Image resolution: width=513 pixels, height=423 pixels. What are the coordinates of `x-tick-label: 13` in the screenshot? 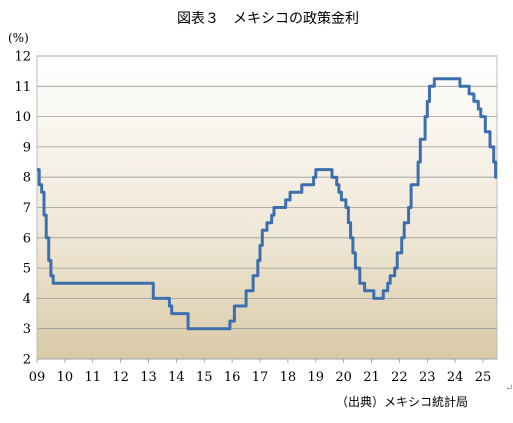 It's located at (148, 377).